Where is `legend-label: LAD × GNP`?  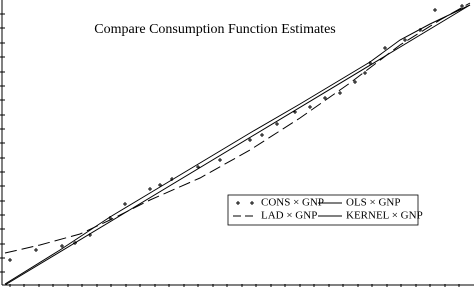
legend-label: LAD × GNP is located at coordinates (289, 216).